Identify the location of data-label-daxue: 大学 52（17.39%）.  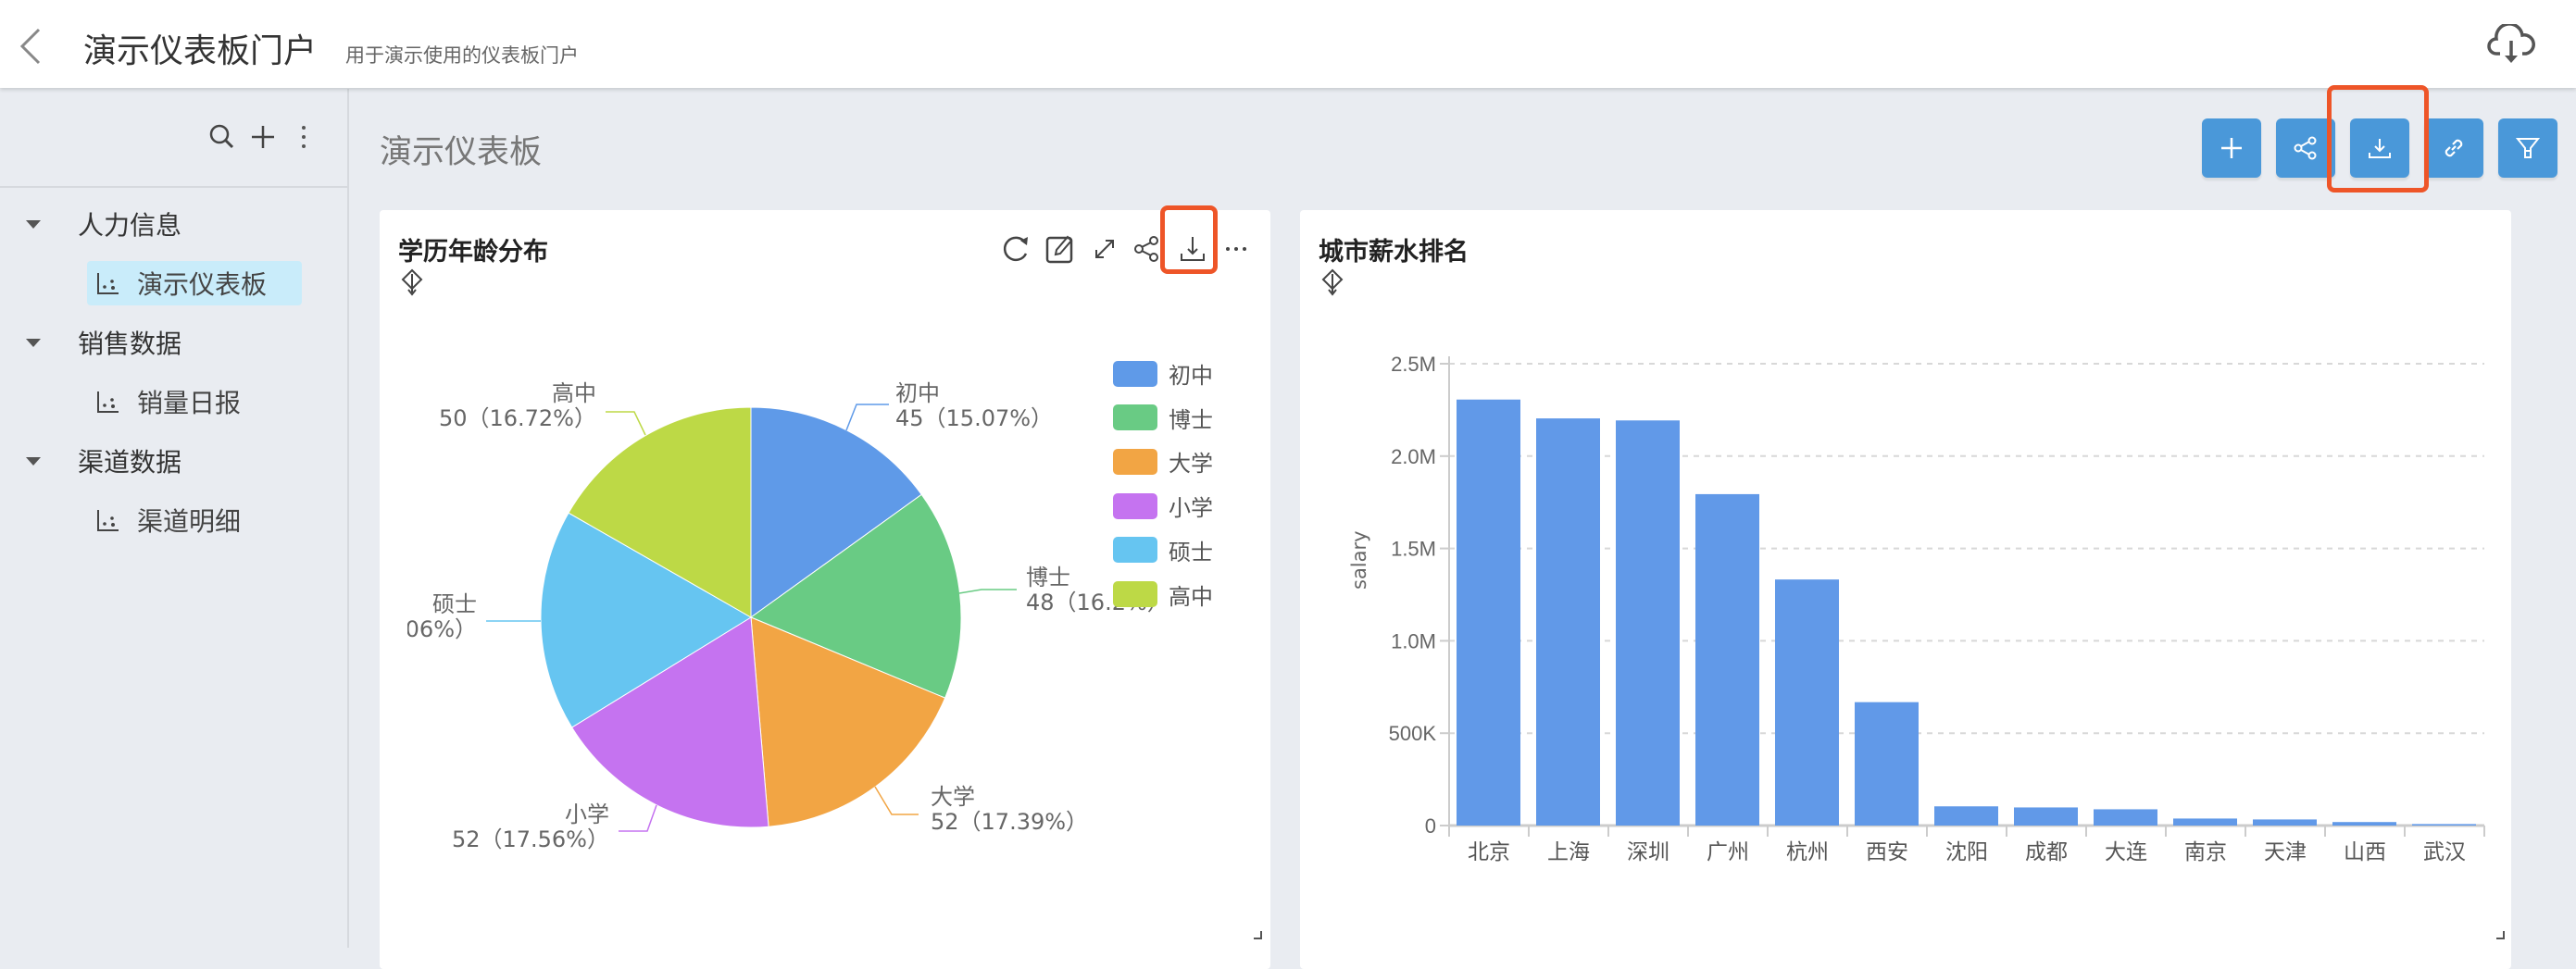
(1009, 810).